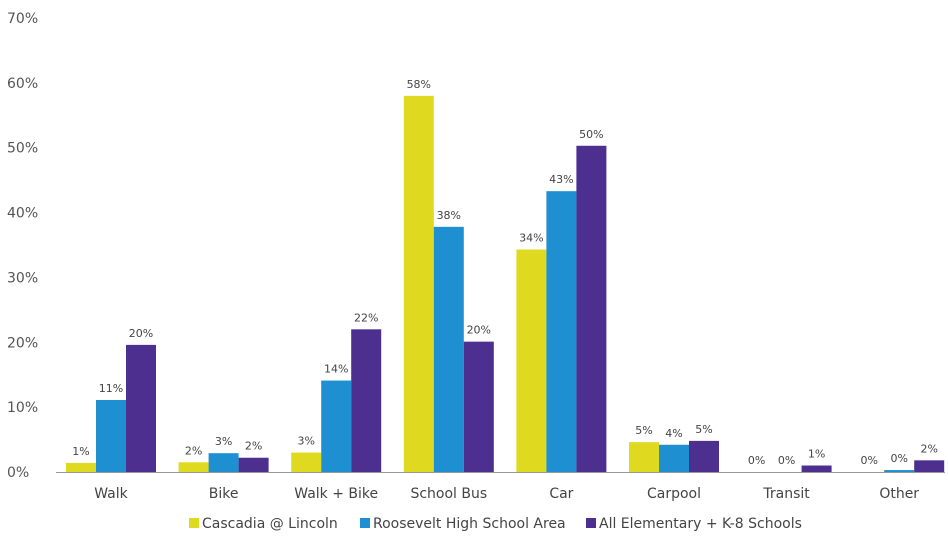 The height and width of the screenshot is (538, 948). What do you see at coordinates (449, 215) in the screenshot?
I see `data-label: 38%` at bounding box center [449, 215].